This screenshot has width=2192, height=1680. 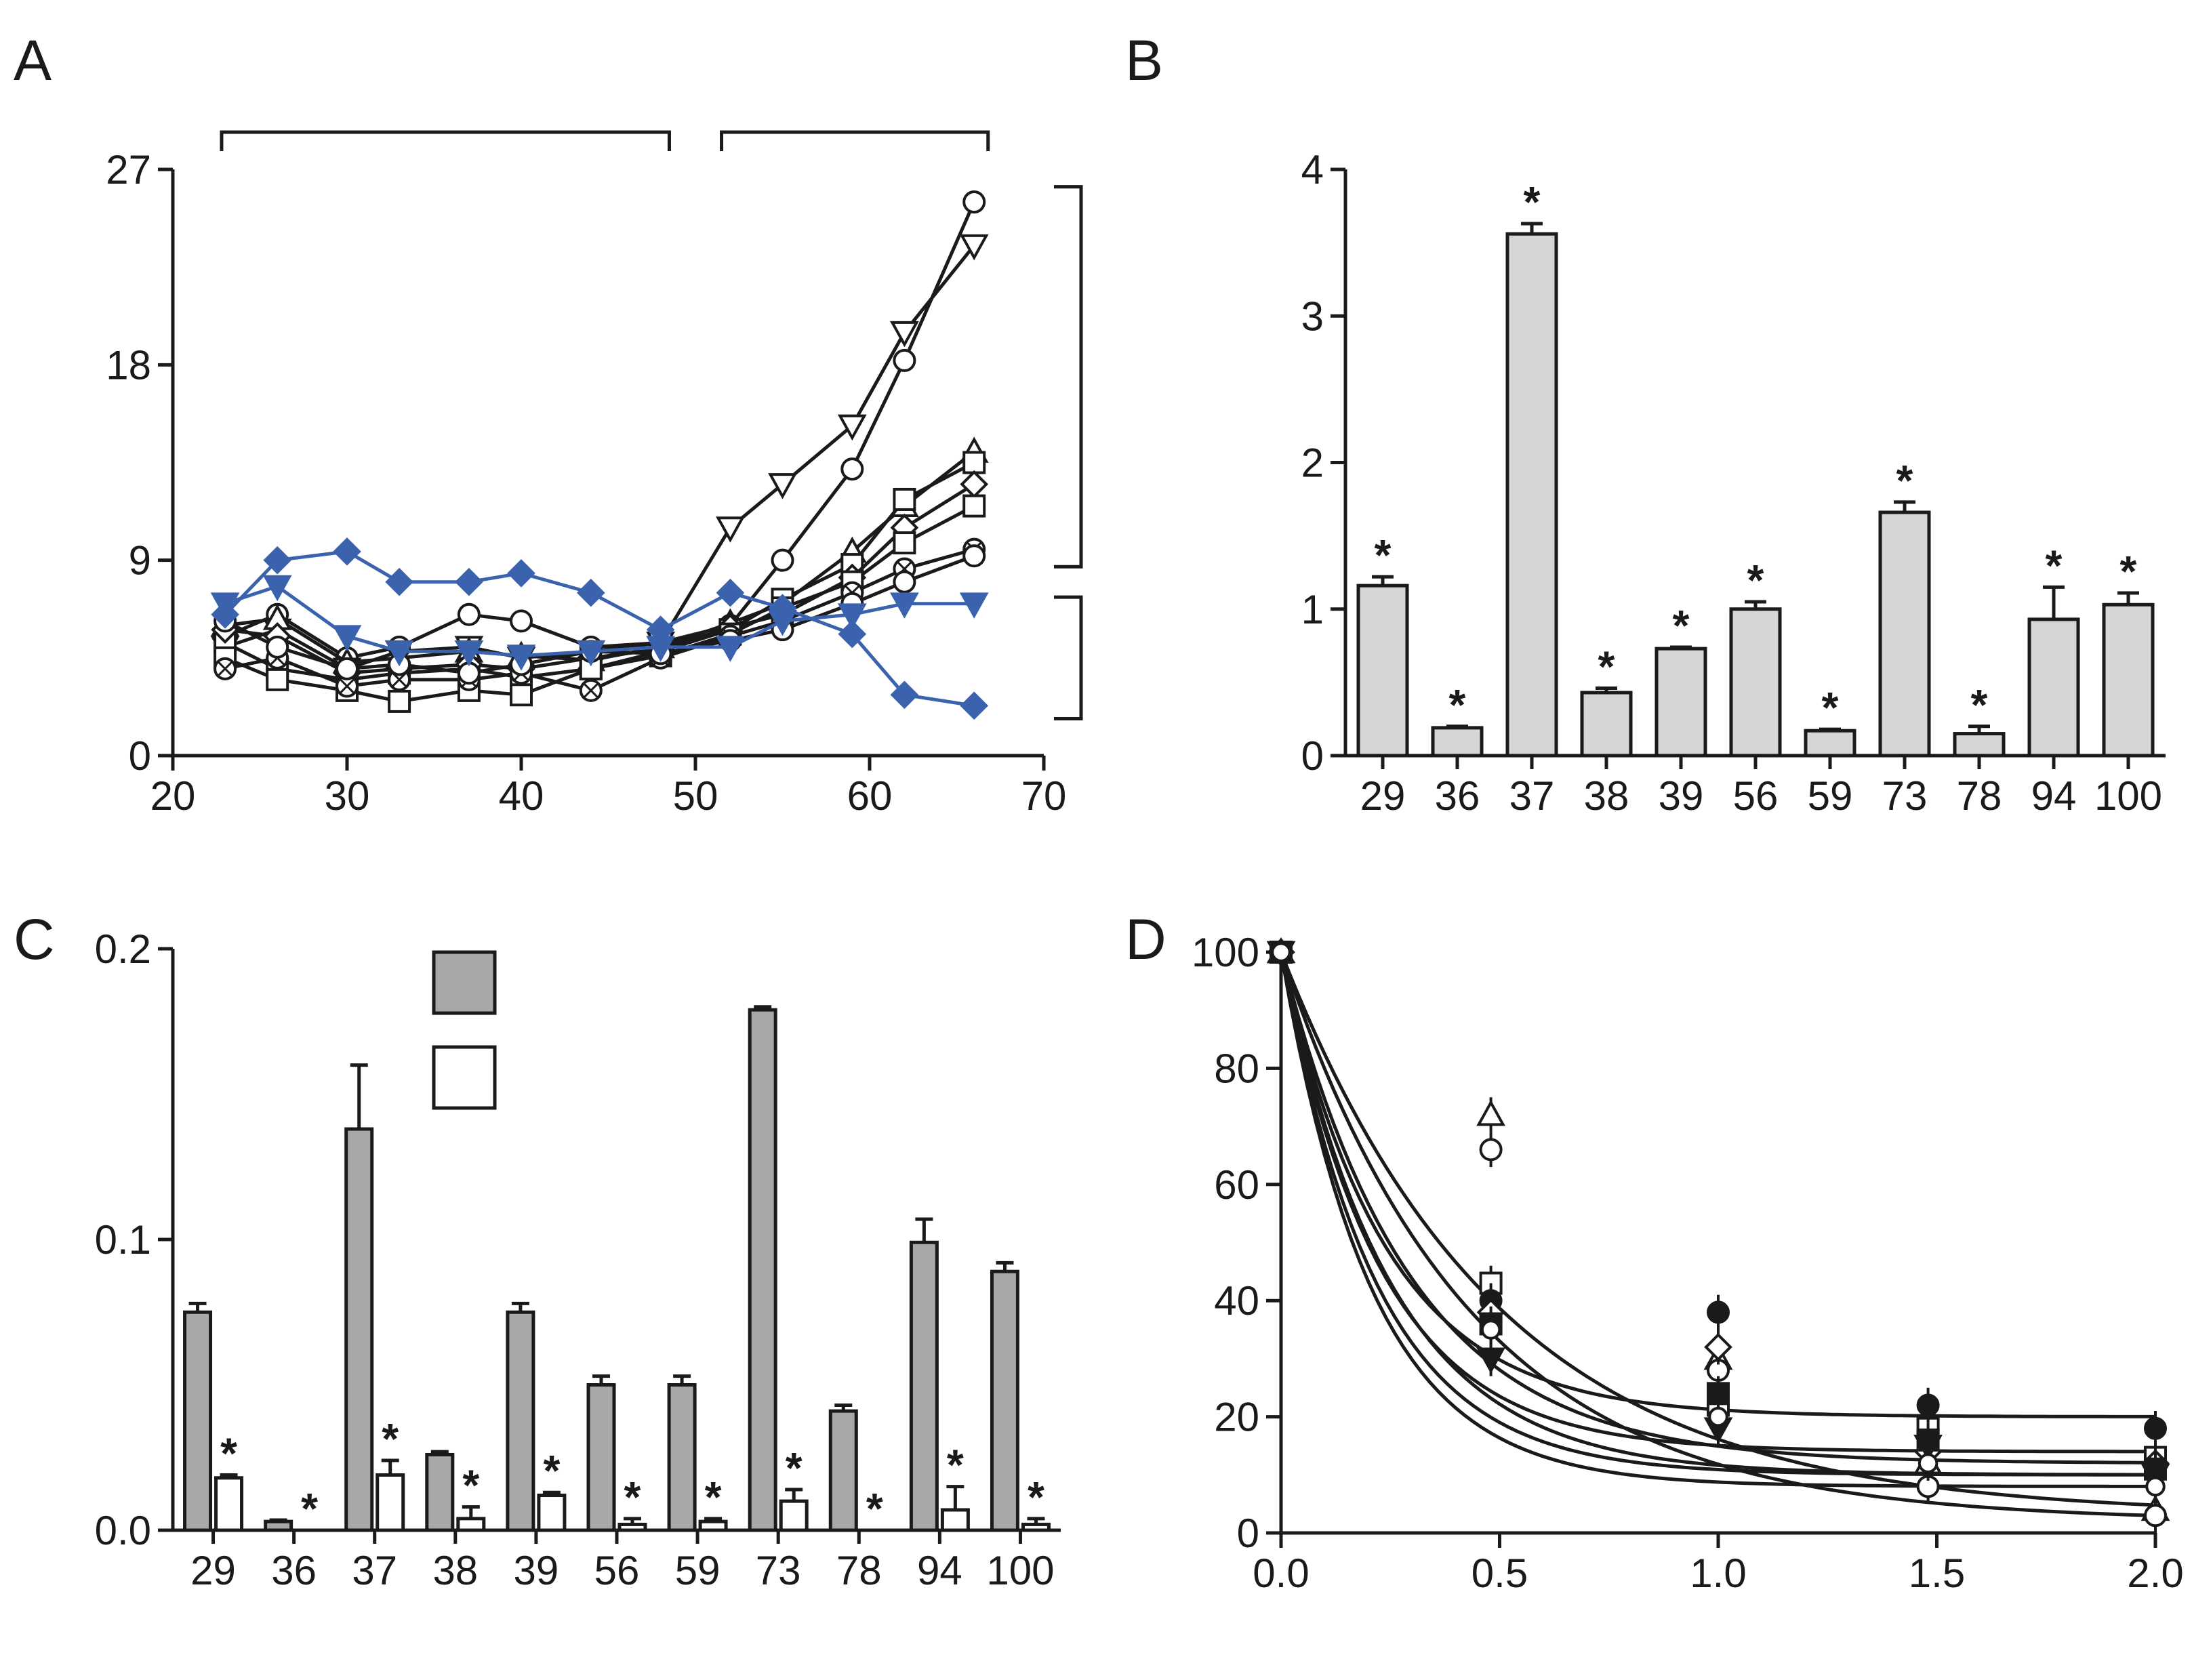 I want to click on y-tick-label: 20, so click(x=1236, y=1417).